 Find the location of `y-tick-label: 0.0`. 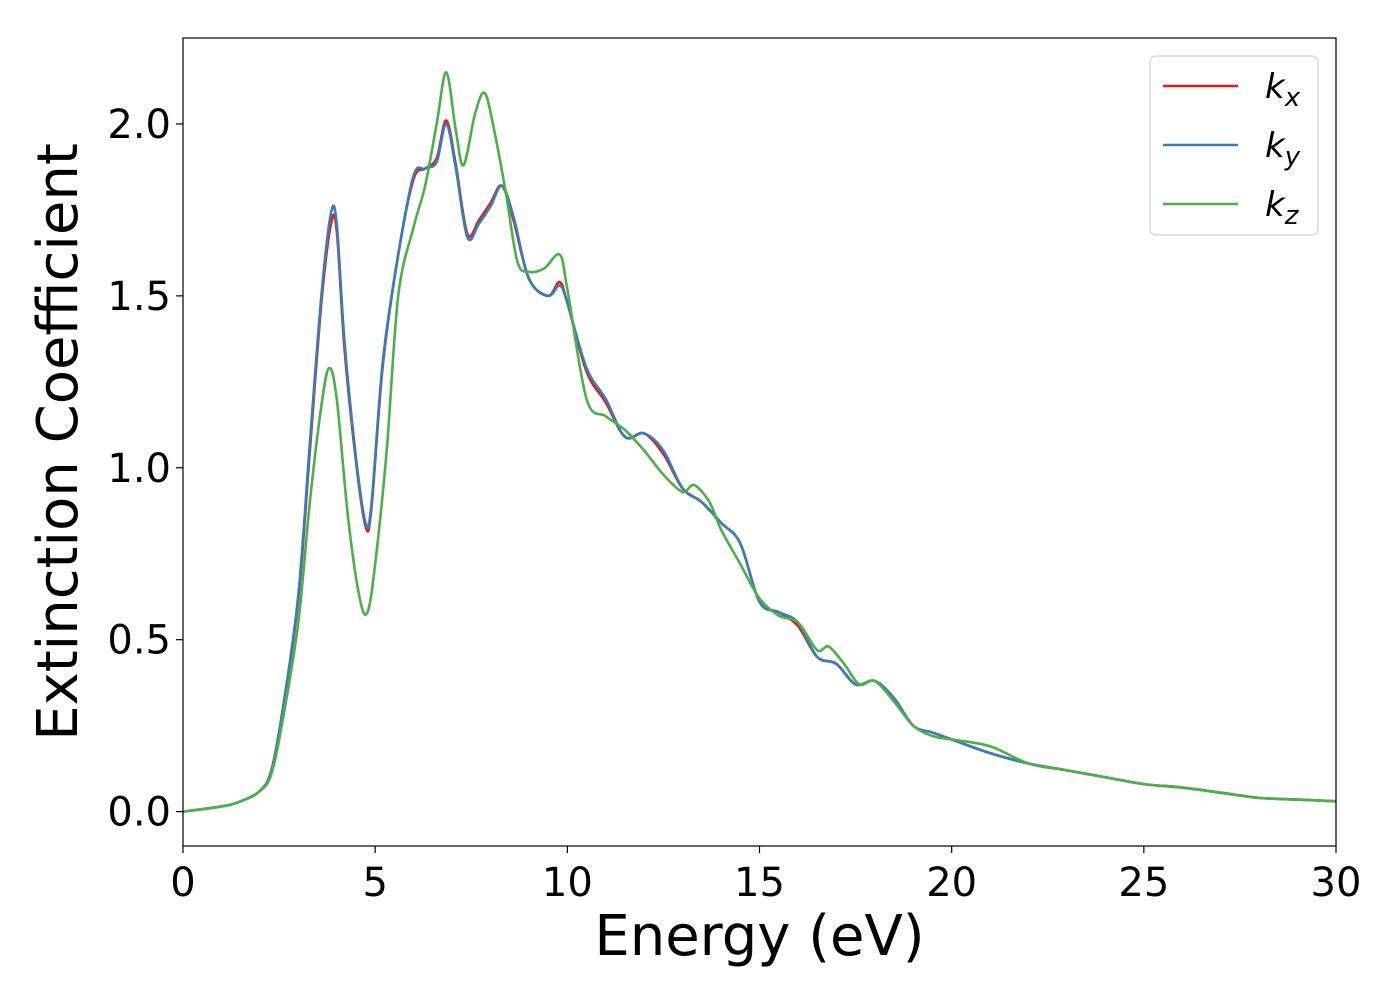

y-tick-label: 0.0 is located at coordinates (139, 813).